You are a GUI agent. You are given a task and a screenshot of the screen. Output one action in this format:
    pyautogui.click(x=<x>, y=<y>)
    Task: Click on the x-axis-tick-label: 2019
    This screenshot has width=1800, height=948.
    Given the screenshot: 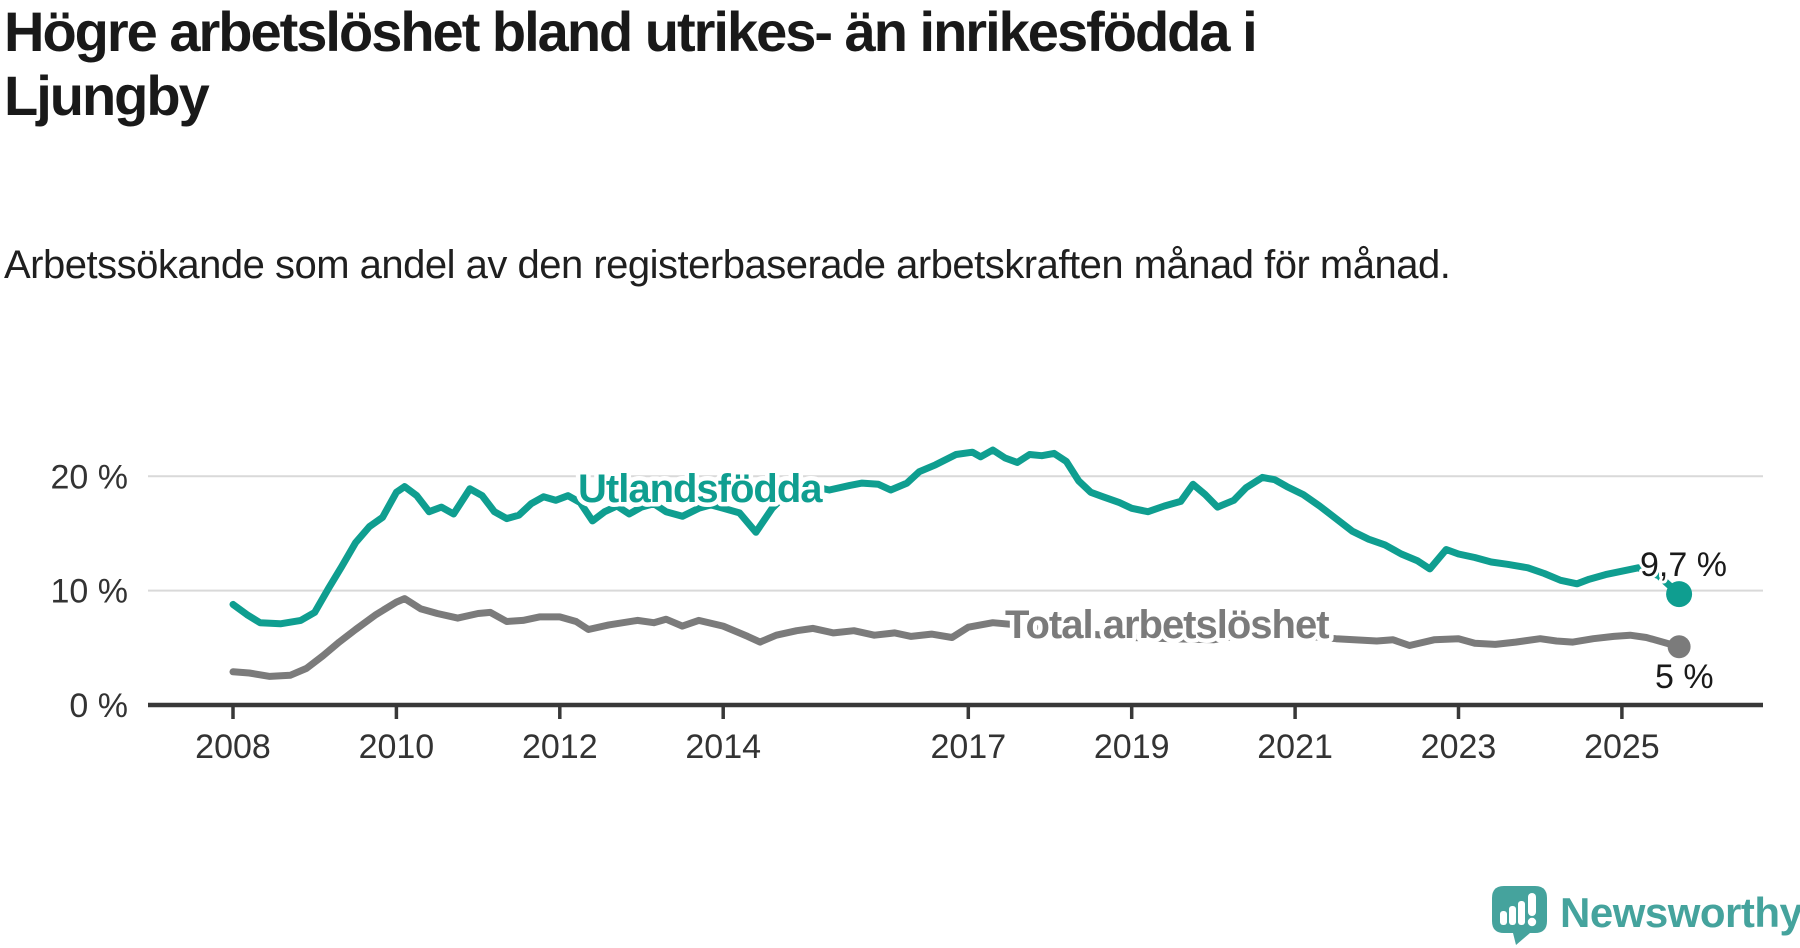 What is the action you would take?
    pyautogui.click(x=1132, y=747)
    